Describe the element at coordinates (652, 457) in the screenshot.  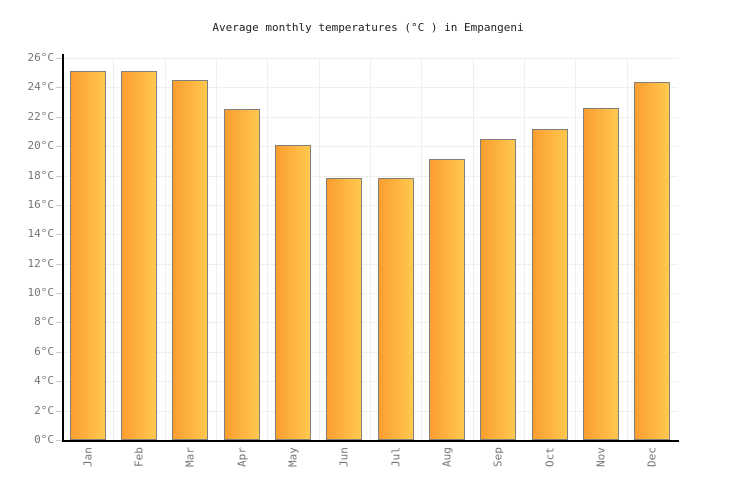
I see `x-axis-label-dec: Dec` at that location.